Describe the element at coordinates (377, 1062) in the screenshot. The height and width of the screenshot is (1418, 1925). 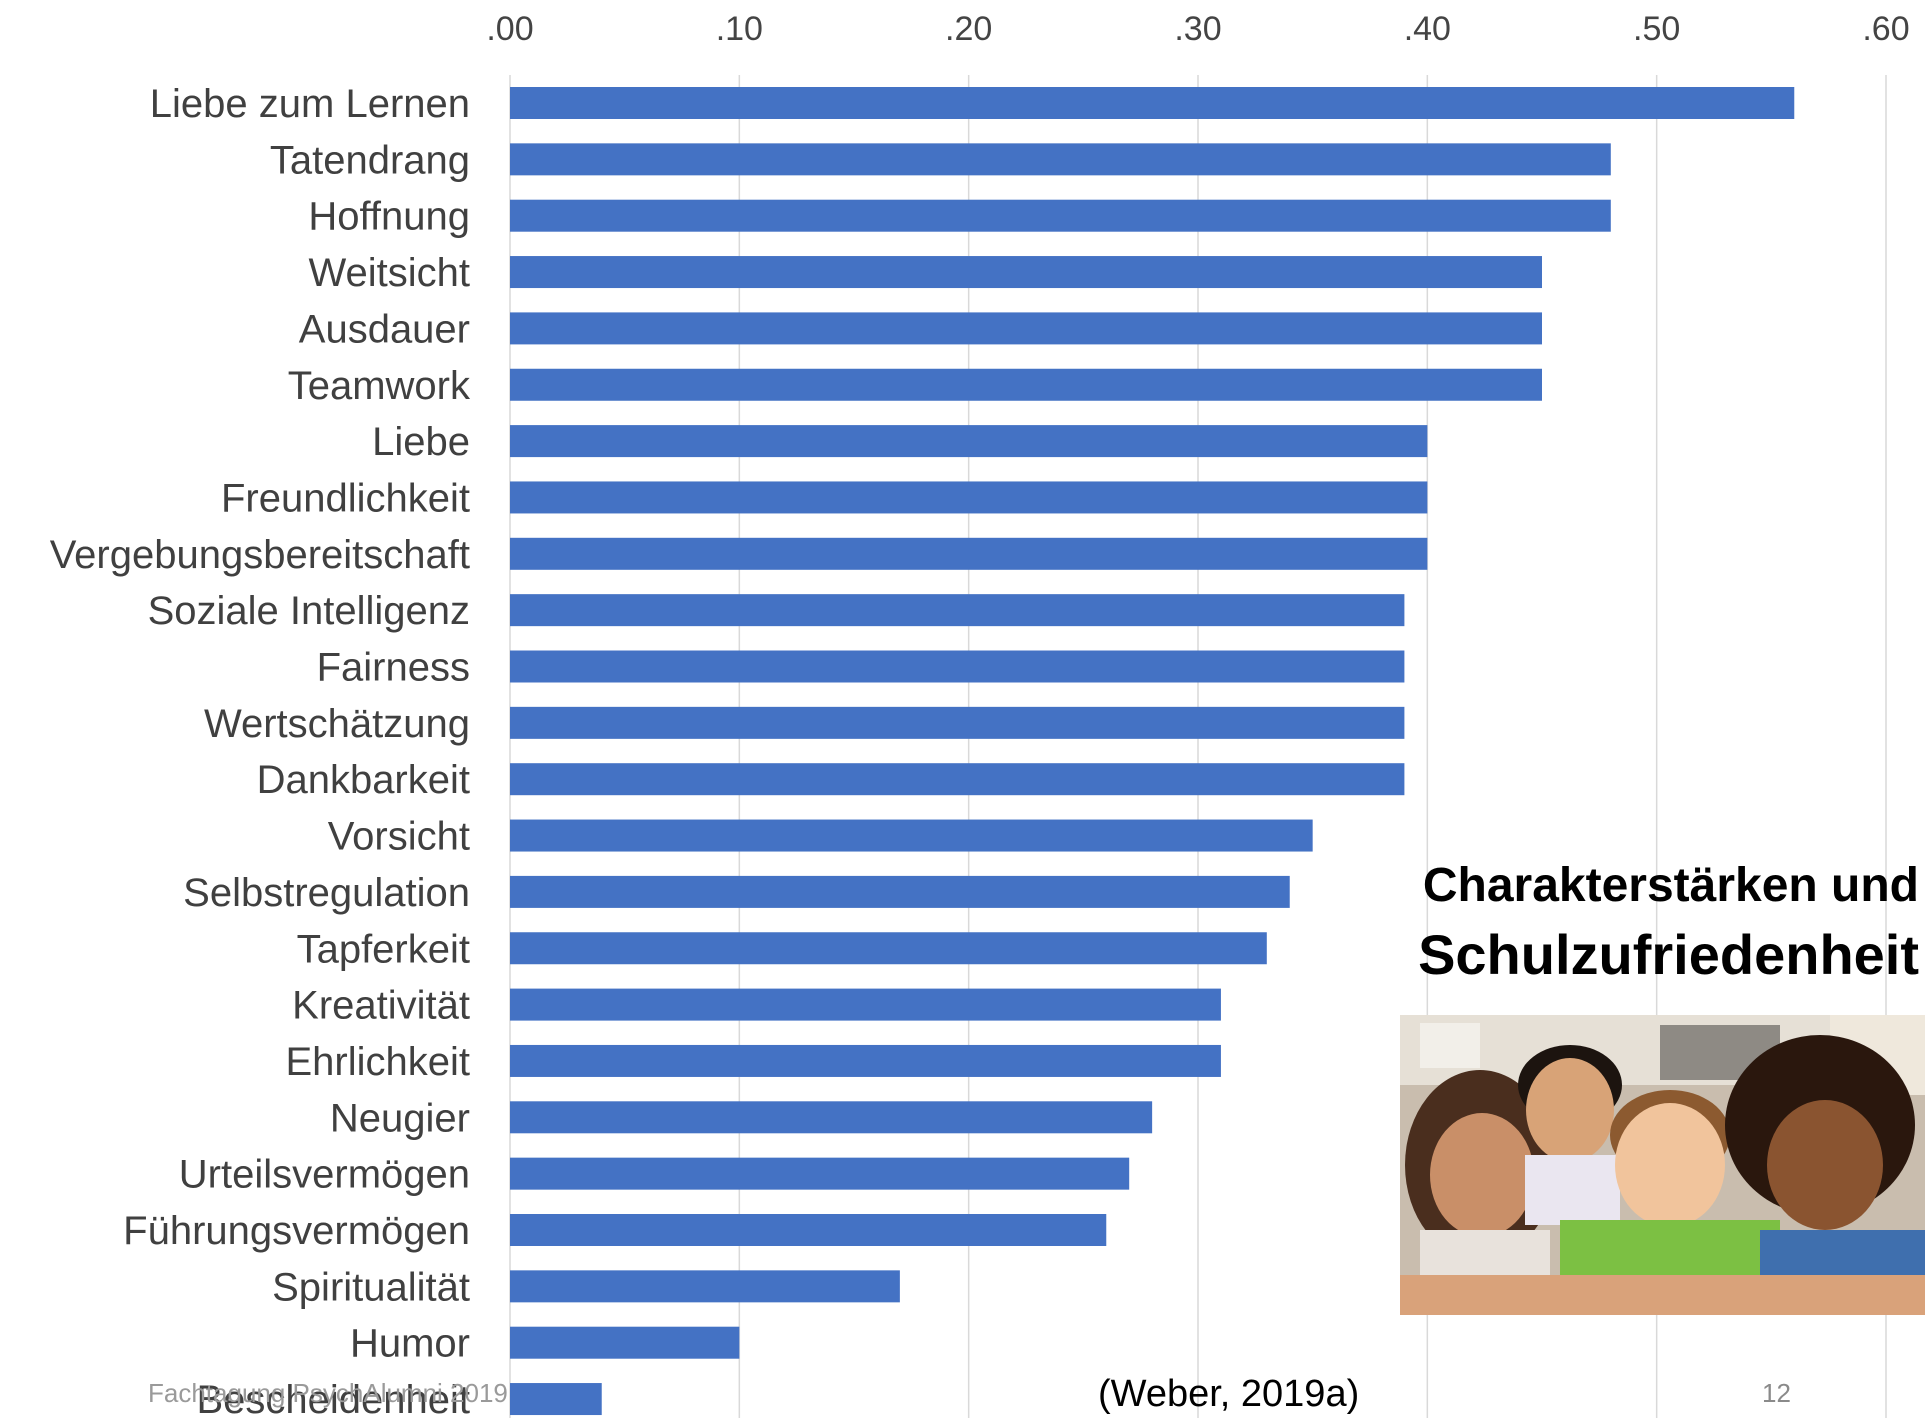
I see `category-label: Ehrlichkeit` at that location.